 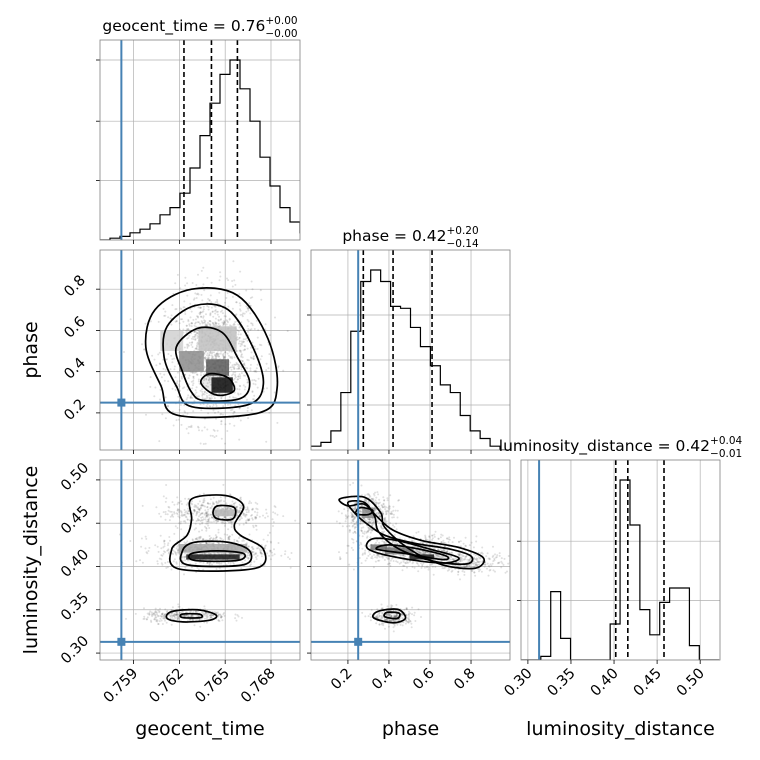 I want to click on x-axis-label-luminosity_distance: luminosity_distance, so click(x=620, y=729).